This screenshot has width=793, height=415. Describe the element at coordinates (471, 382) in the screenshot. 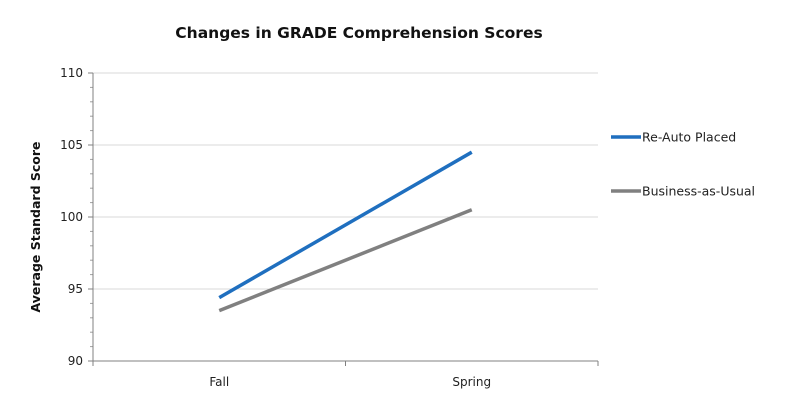

I see `x-tick-label: Spring` at that location.